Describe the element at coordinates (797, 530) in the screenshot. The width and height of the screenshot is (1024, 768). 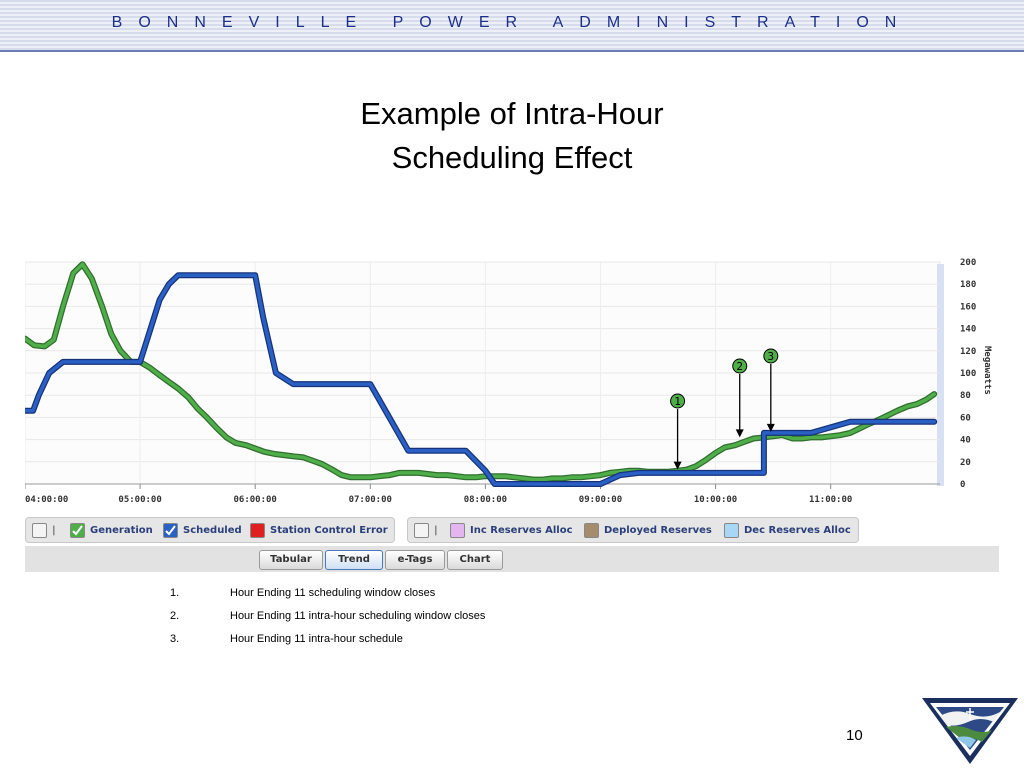
I see `legend-label-dec-reserves: Dec Reserves Alloc` at that location.